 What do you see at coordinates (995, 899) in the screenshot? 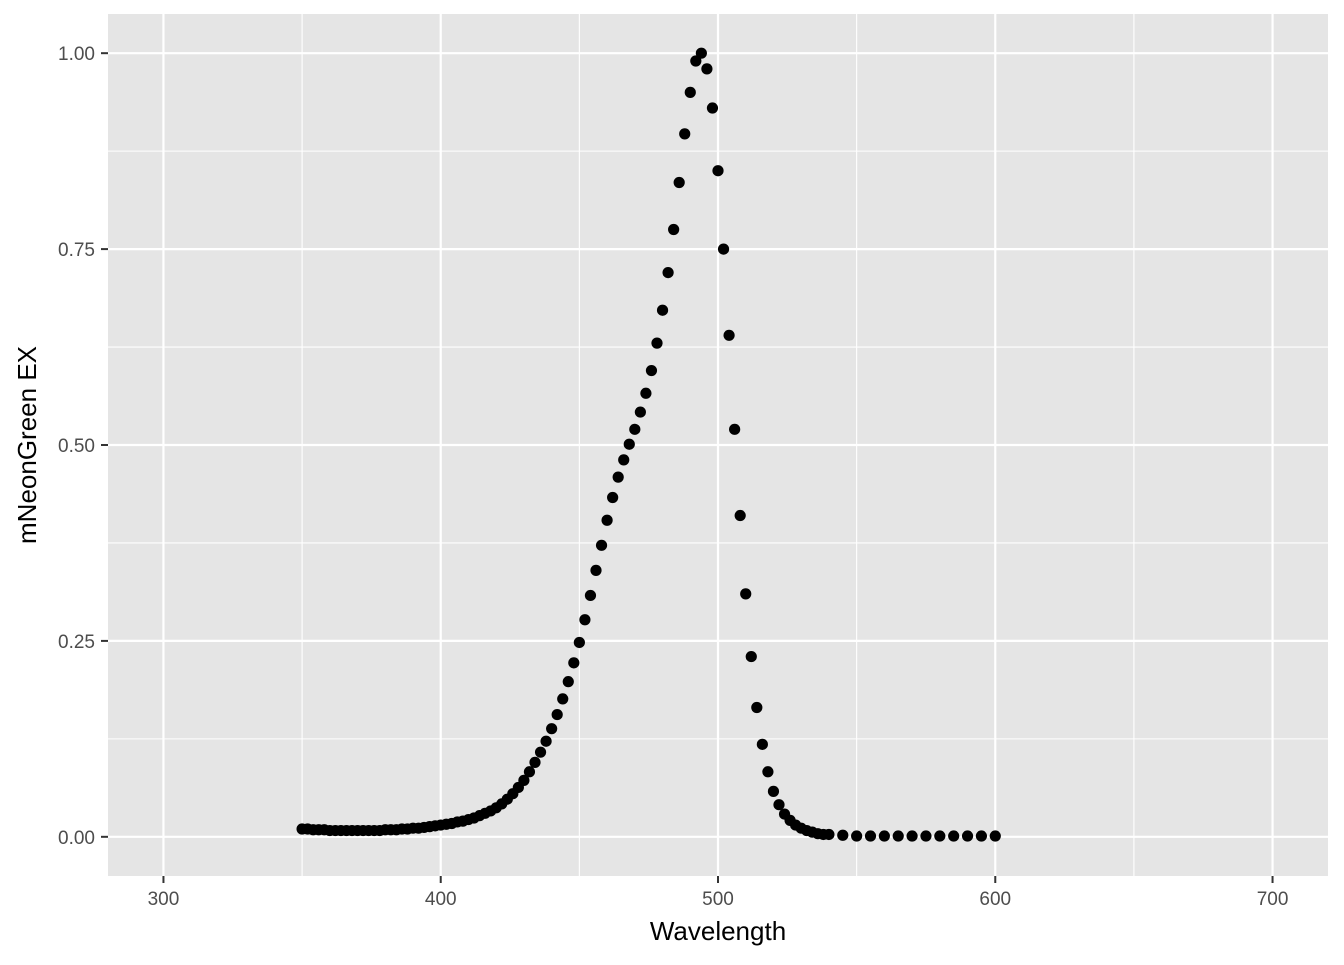
I see `x-tick-label: 600` at bounding box center [995, 899].